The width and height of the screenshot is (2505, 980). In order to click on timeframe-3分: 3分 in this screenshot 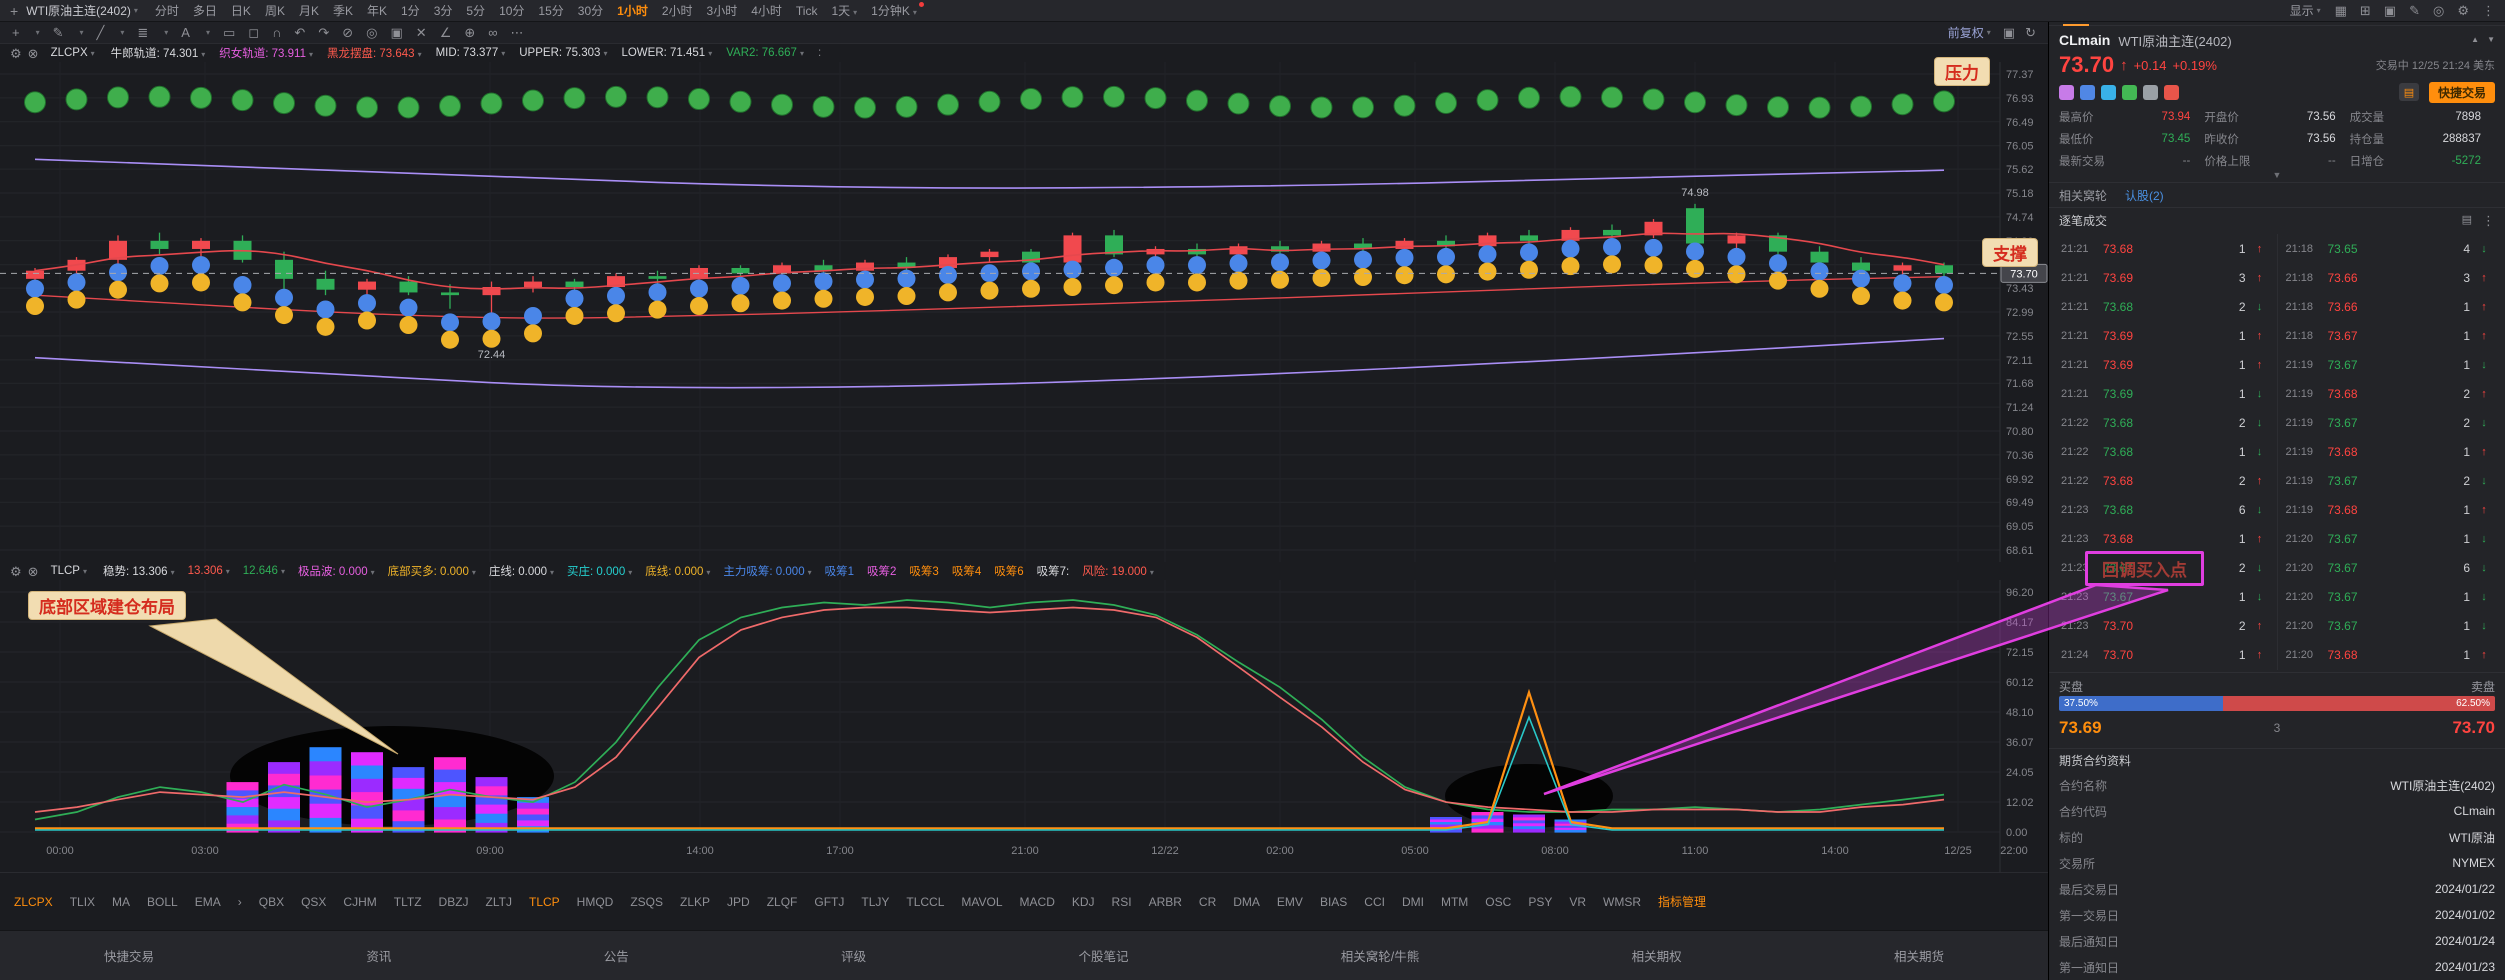, I will do `click(443, 11)`.